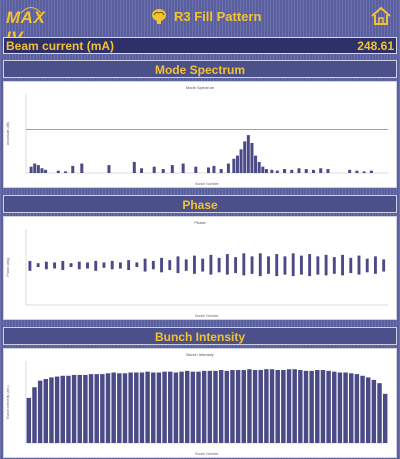 The image size is (400, 459). I want to click on page-title: R3 Fill Pattern, so click(218, 16).